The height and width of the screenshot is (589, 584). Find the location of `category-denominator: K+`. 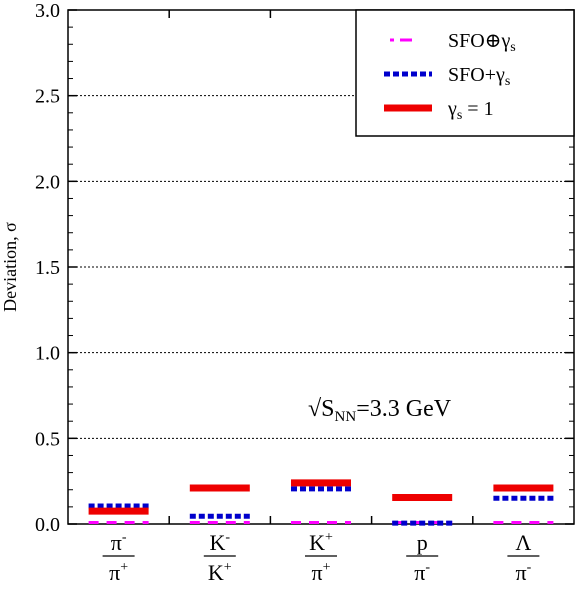

category-denominator: K+ is located at coordinates (220, 572).